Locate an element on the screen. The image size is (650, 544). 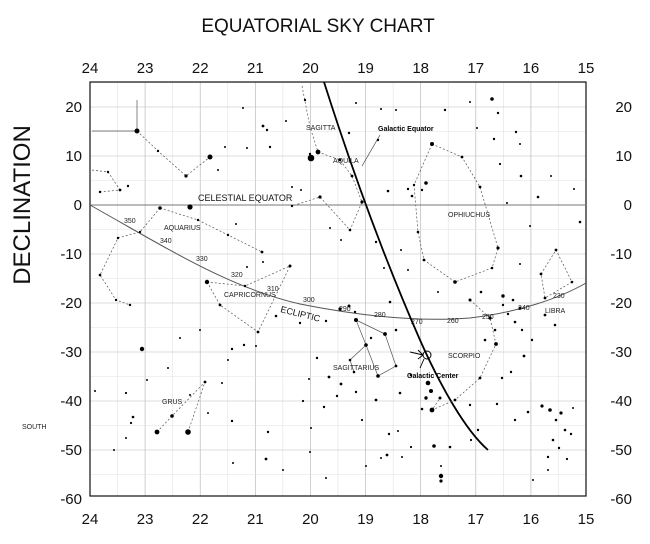
ra-tick-top: 24 is located at coordinates (90, 68).